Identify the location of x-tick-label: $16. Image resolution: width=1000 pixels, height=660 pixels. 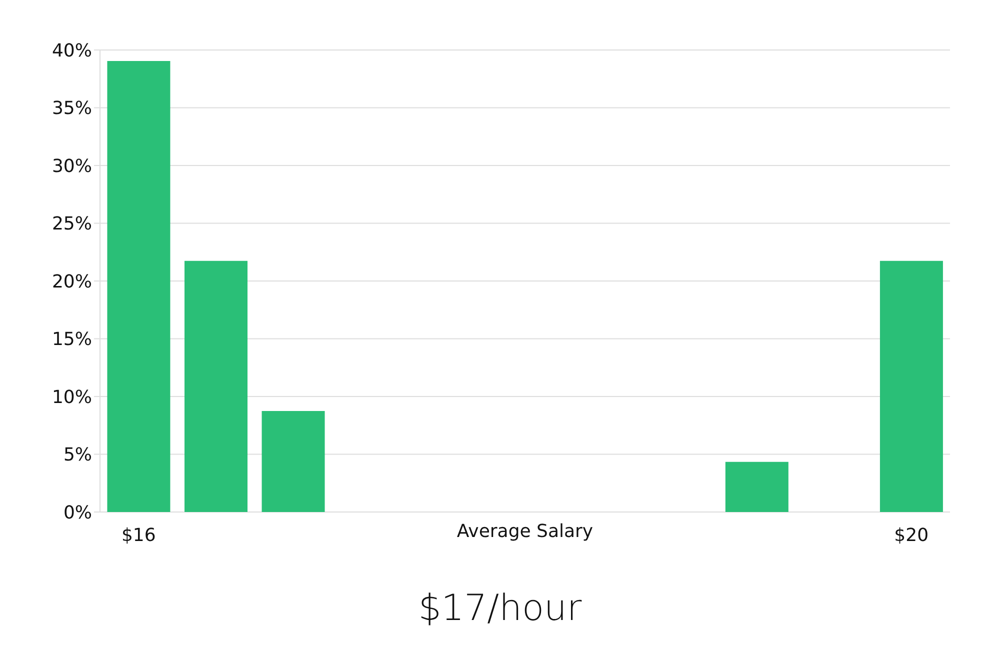
(138, 535).